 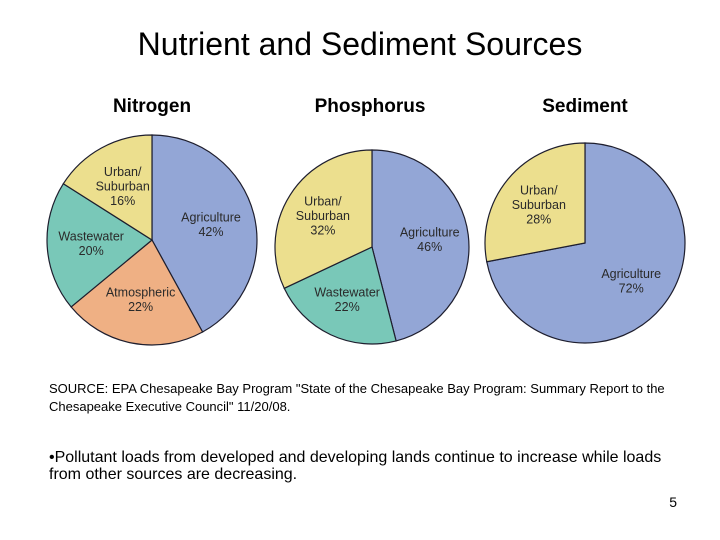 I want to click on pie-title-phosphorus: Phosphorus, so click(x=370, y=106).